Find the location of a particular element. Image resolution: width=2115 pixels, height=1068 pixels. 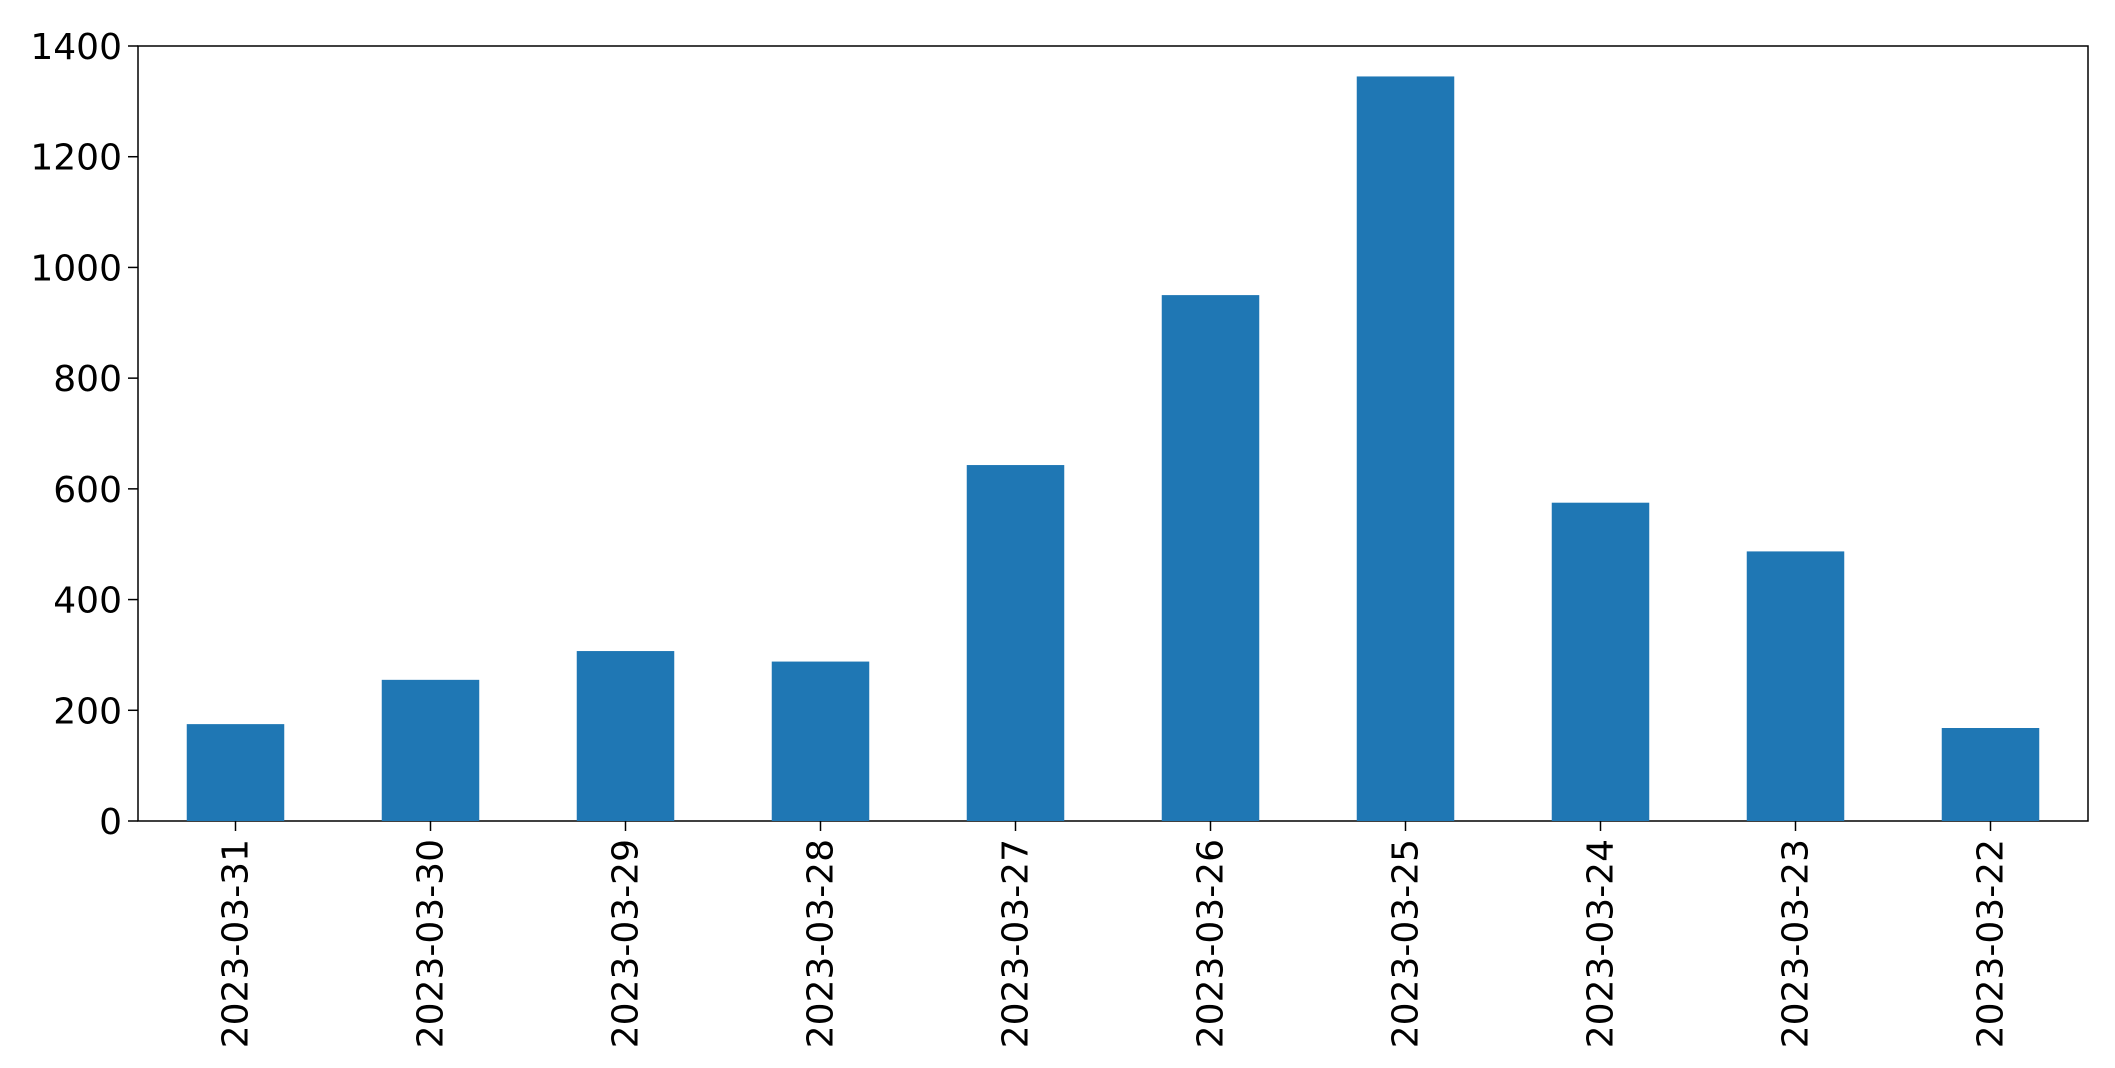

y-tick-label: 1200 is located at coordinates (76, 158).